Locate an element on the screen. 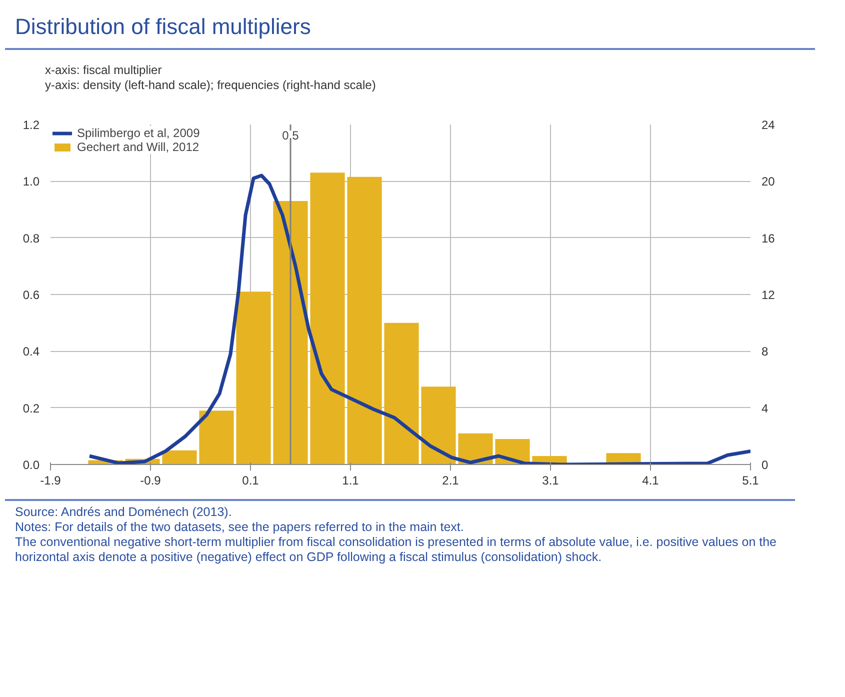  y2-tick-label: 4 is located at coordinates (765, 408).